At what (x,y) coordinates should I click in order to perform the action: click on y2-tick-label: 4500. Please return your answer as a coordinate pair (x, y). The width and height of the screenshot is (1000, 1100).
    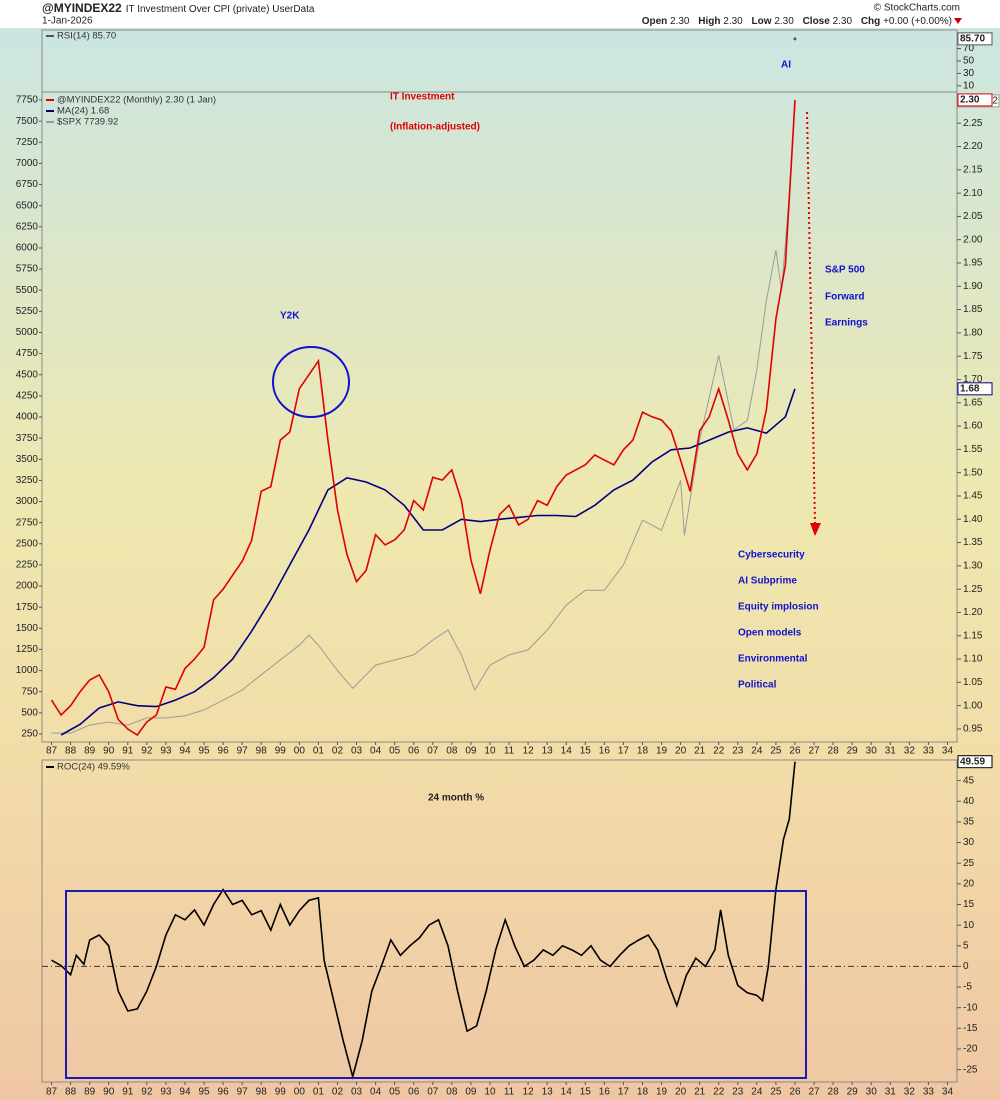
    Looking at the image, I should click on (27, 374).